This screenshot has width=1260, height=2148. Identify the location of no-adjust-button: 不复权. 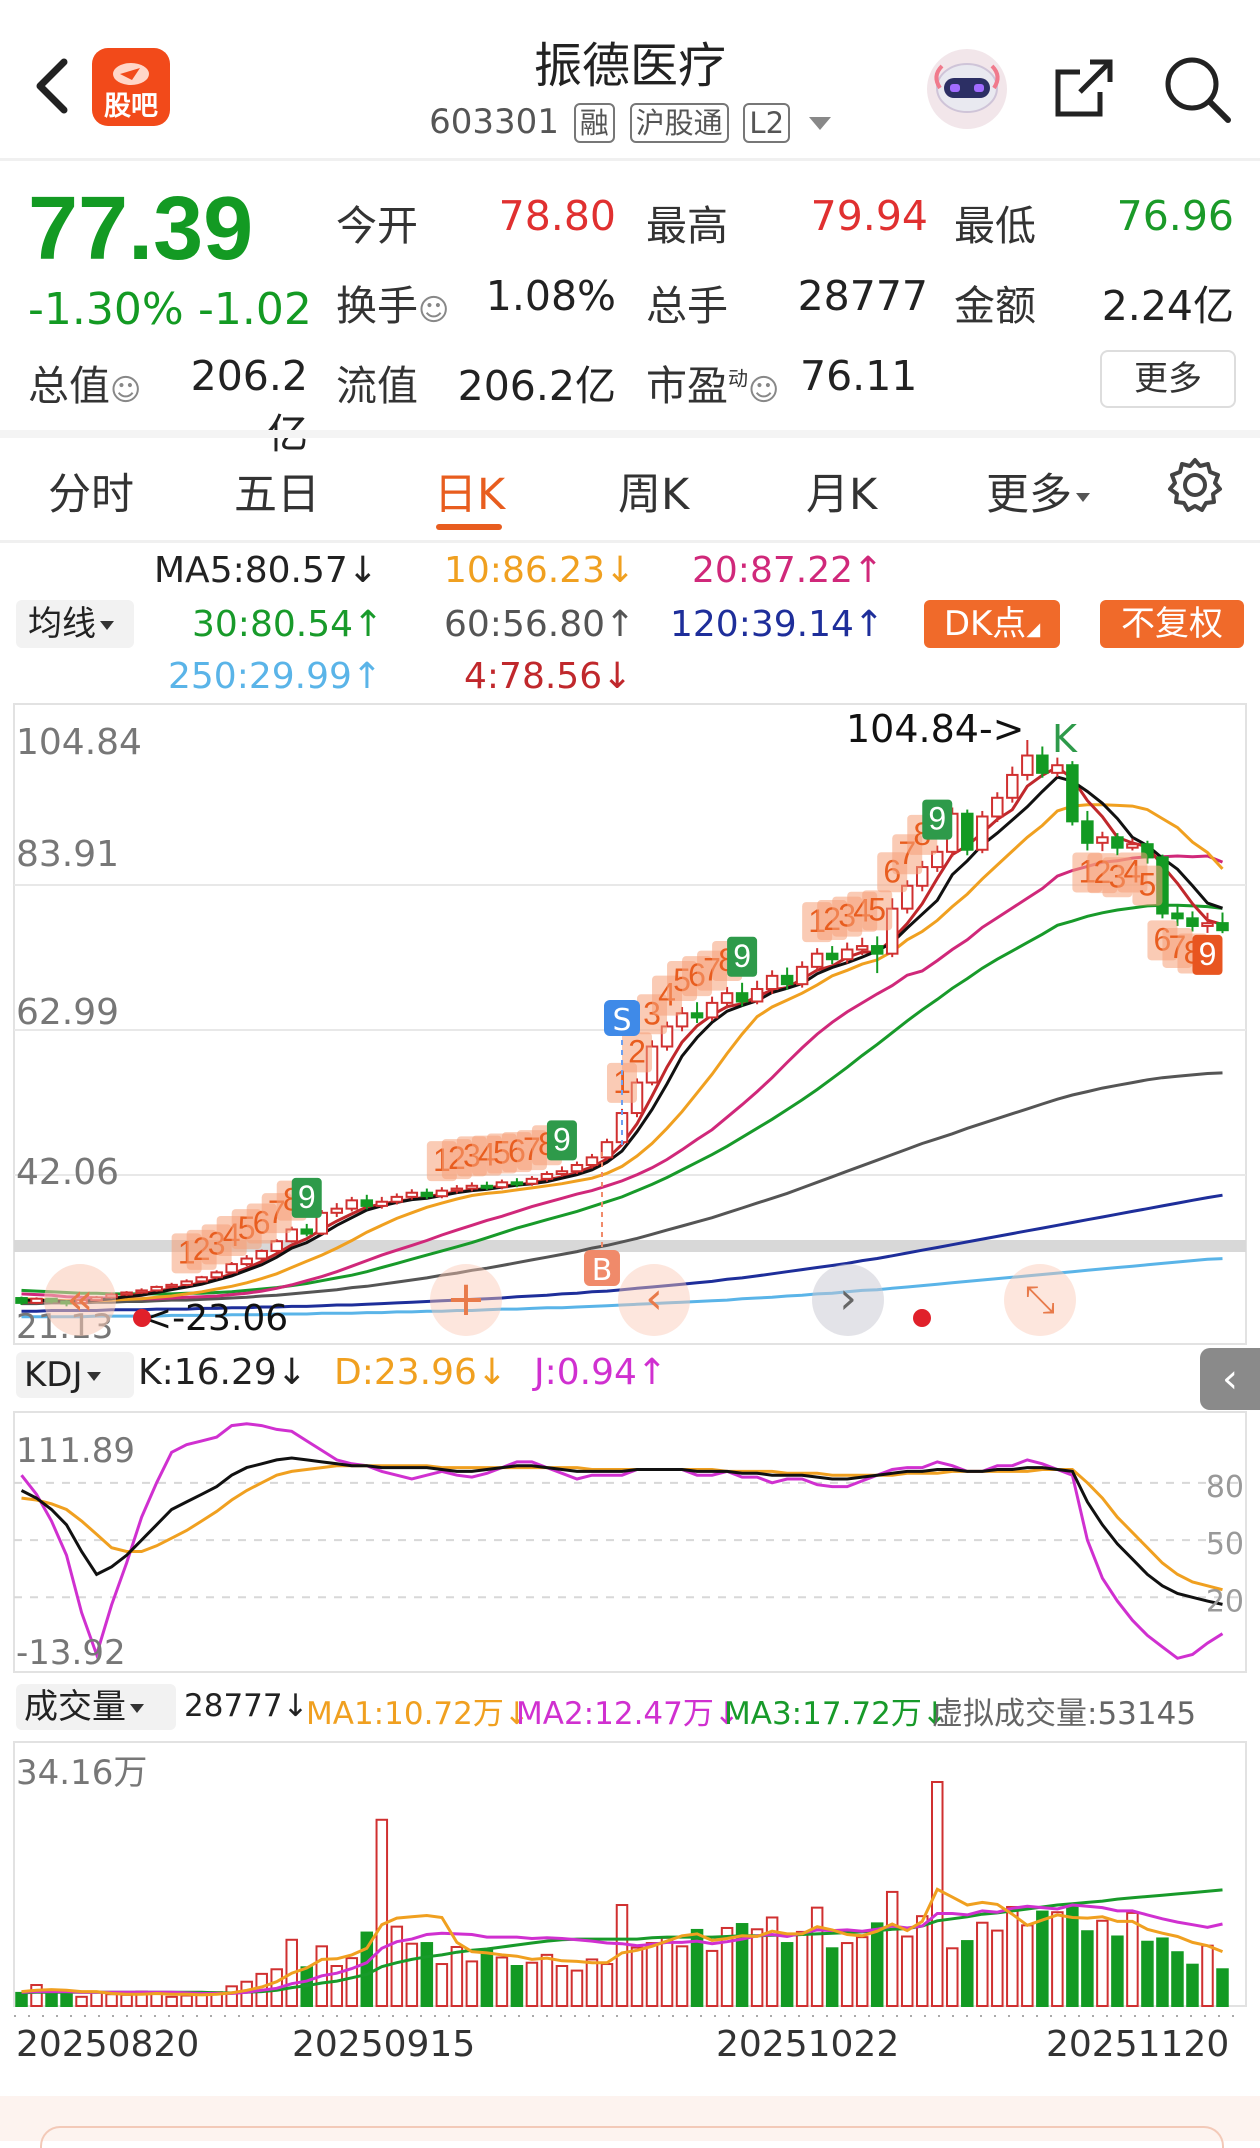
(1172, 624).